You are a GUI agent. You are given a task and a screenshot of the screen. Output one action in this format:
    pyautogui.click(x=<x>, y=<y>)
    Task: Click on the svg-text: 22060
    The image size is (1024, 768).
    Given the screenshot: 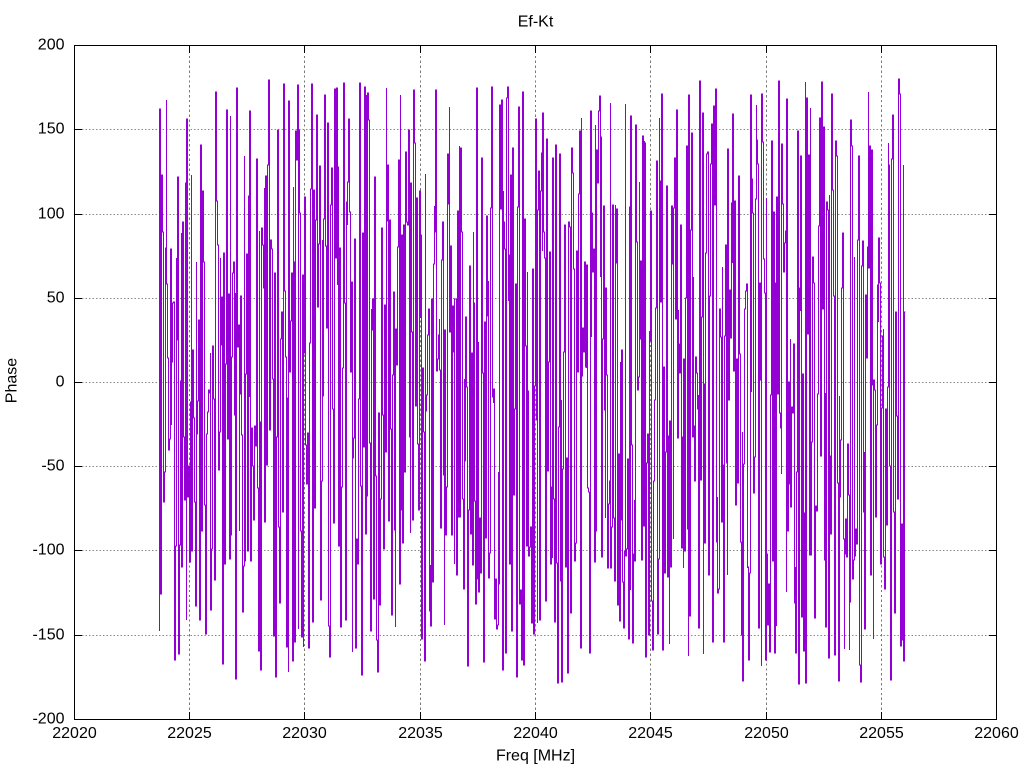 What is the action you would take?
    pyautogui.click(x=996, y=733)
    